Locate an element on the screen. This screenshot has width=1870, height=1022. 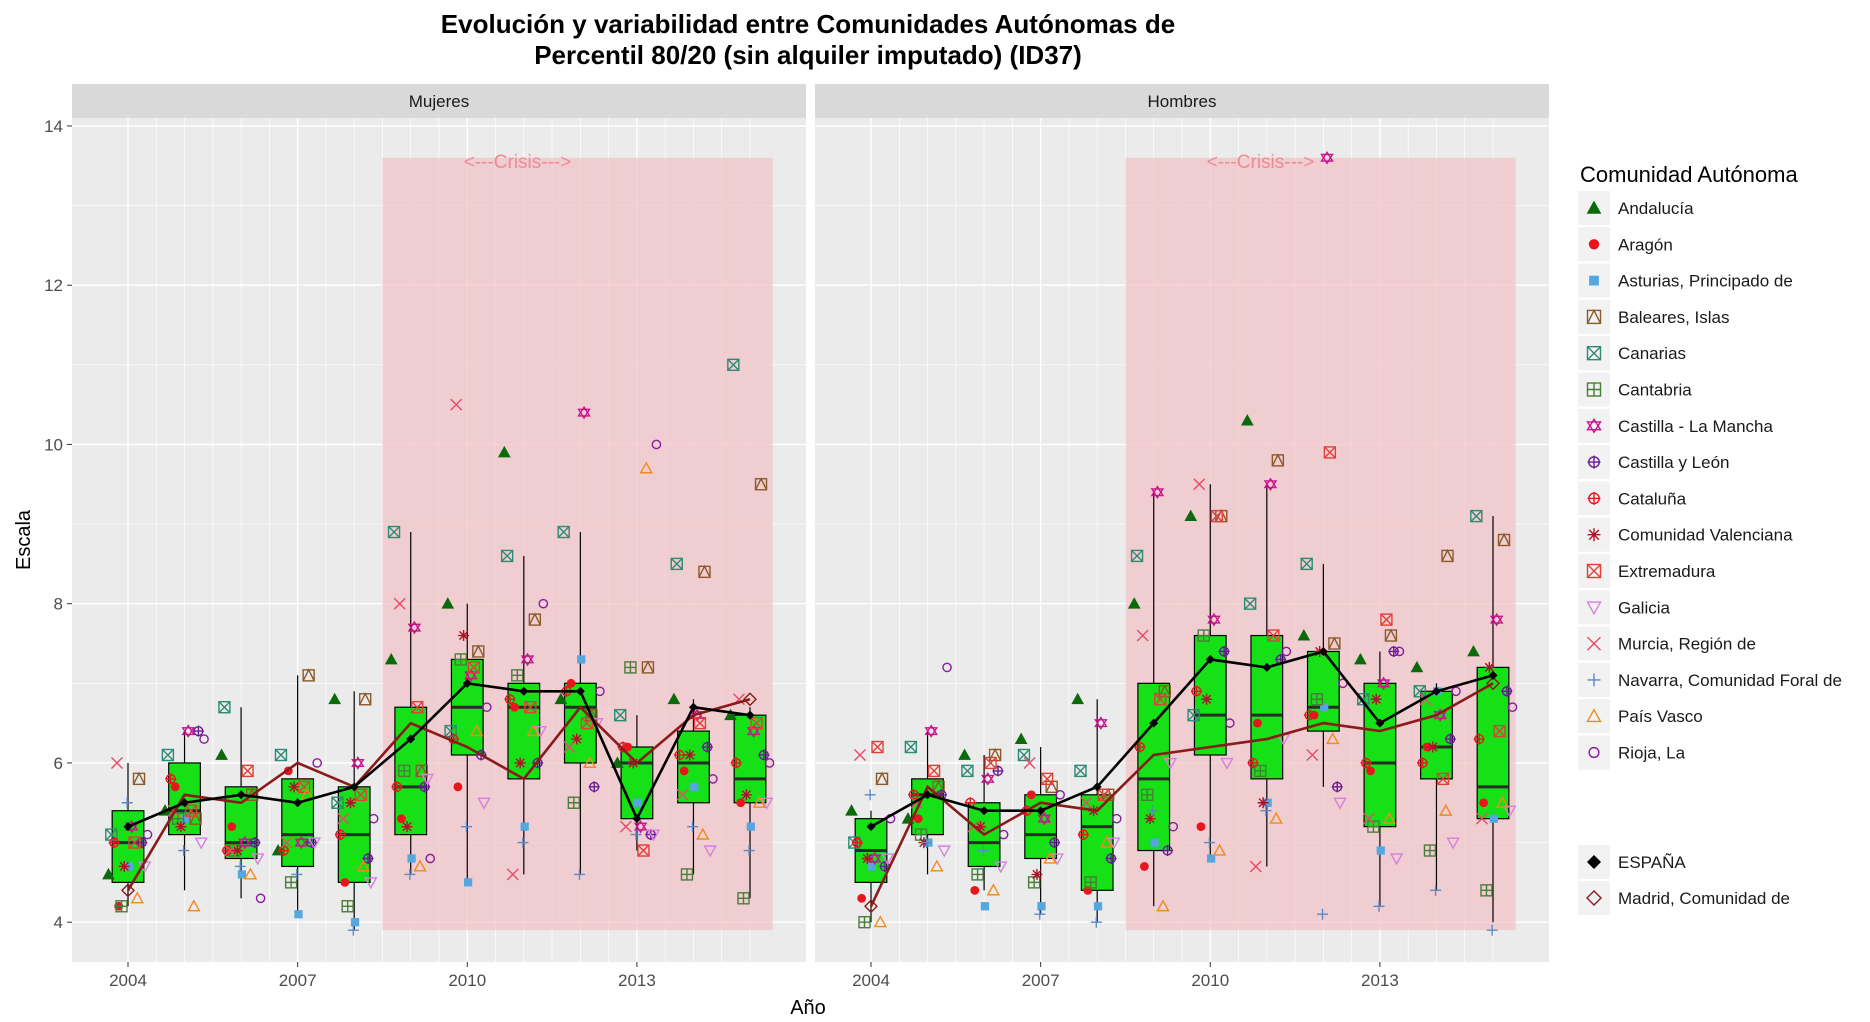
legend-symbol-x is located at coordinates (1594, 643).